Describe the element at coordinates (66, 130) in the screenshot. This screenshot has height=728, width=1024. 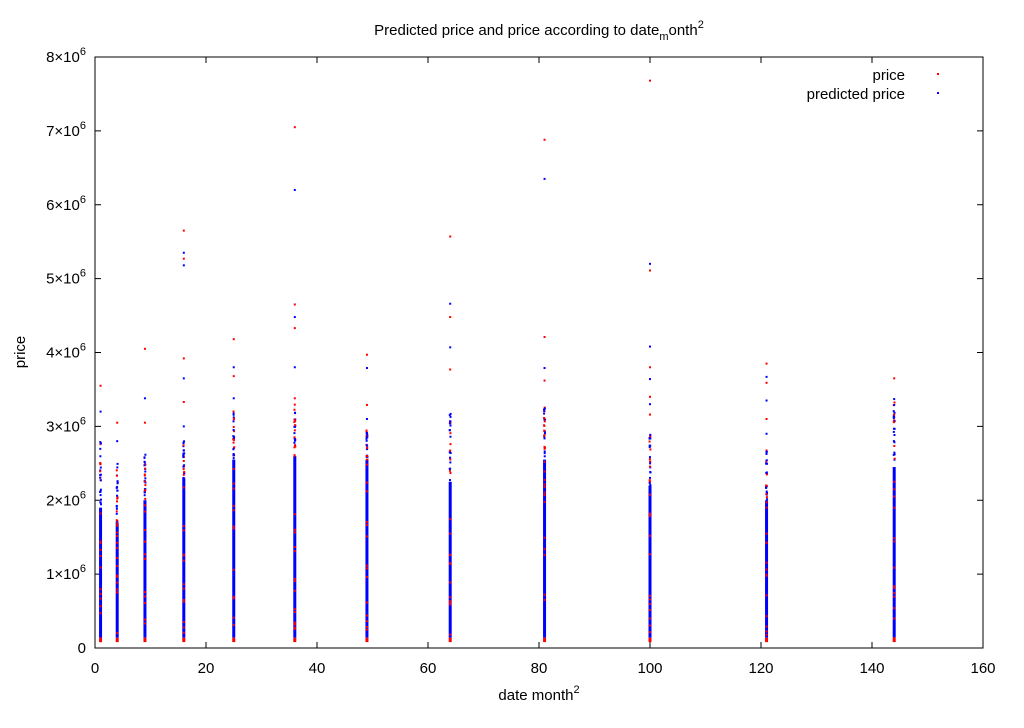
I see `y-tick-label: 7×10⁶` at that location.